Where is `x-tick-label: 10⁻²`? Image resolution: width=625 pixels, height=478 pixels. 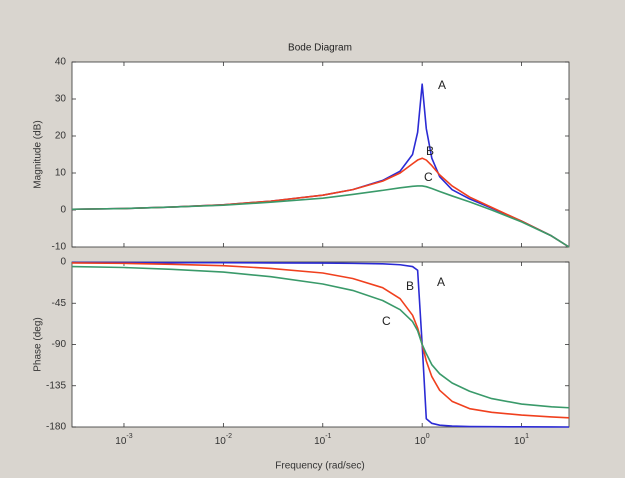 x-tick-label: 10⁻² is located at coordinates (223, 440).